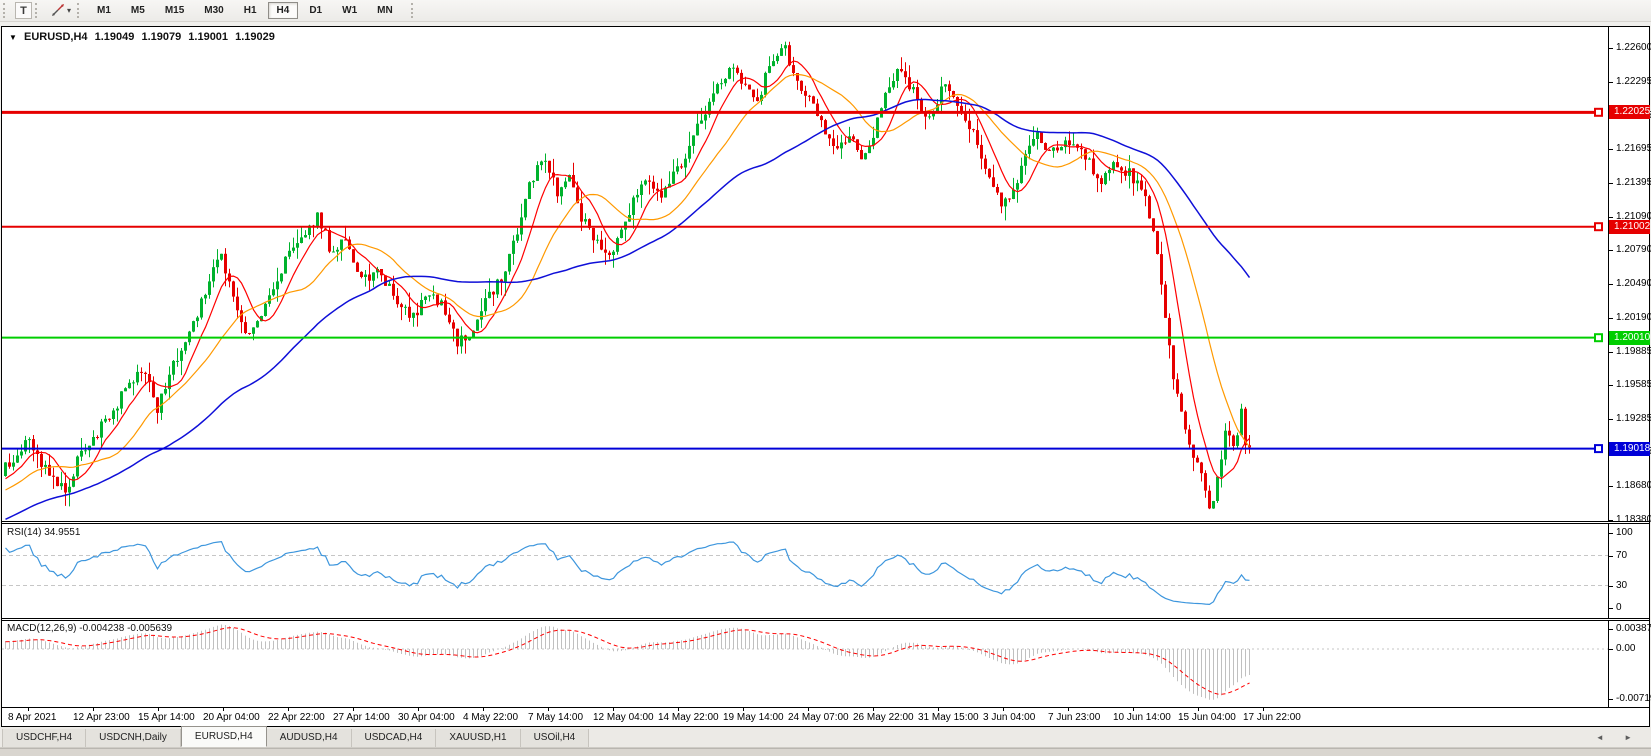  Describe the element at coordinates (385, 10) in the screenshot. I see `timeframe-button-mn: MN` at that location.